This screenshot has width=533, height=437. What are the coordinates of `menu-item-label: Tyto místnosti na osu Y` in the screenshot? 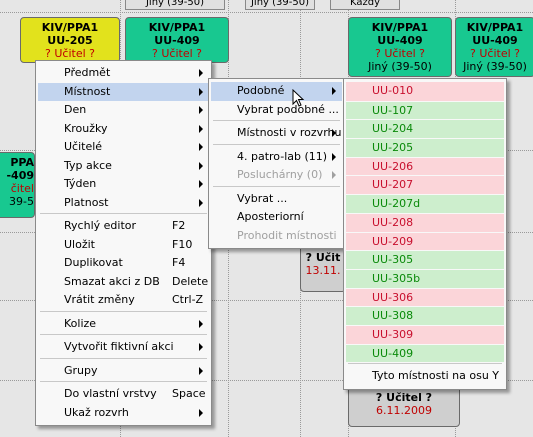 It's located at (436, 376).